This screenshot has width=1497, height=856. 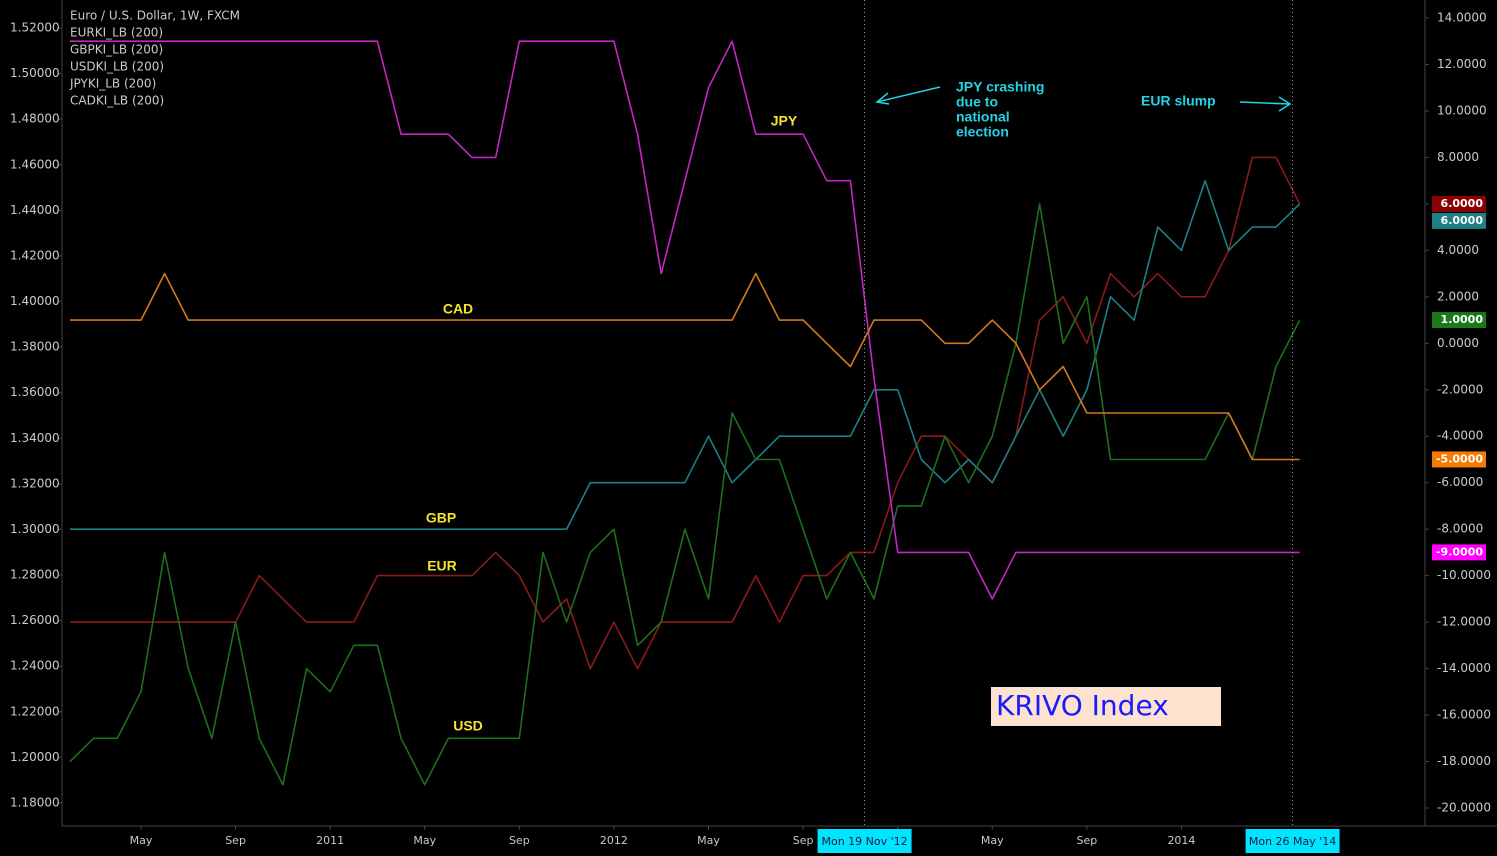 I want to click on x-tick-label: 2014, so click(x=1181, y=840).